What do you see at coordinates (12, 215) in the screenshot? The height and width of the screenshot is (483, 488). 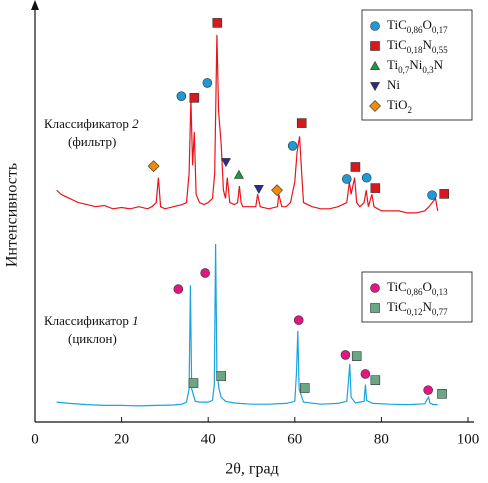 I see `y-axis-label: Интенсивность` at bounding box center [12, 215].